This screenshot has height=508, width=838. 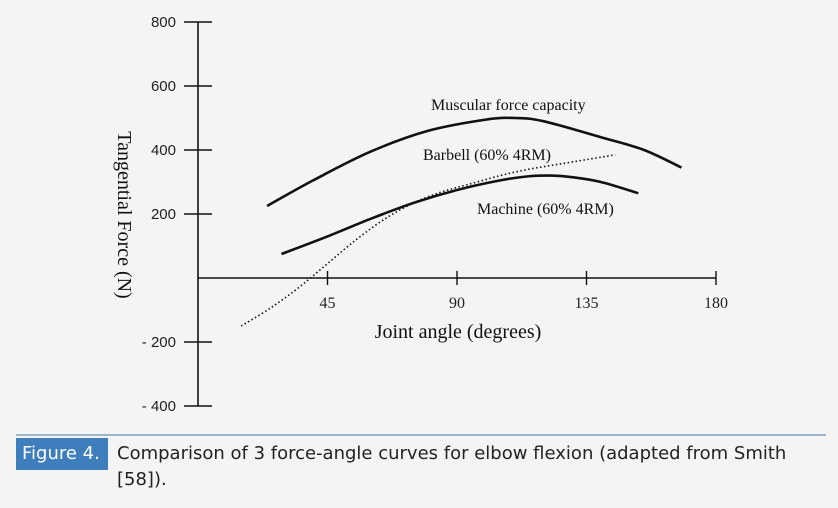 I want to click on machine-curve, so click(x=459, y=215).